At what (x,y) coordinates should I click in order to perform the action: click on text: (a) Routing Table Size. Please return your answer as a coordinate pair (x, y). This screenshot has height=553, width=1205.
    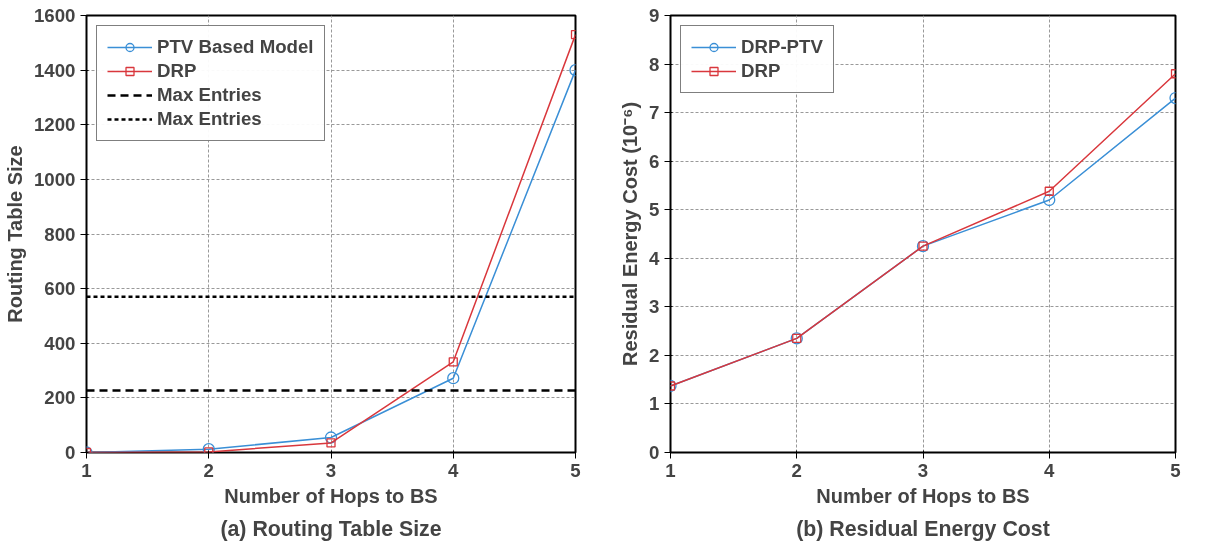
    Looking at the image, I should click on (331, 528).